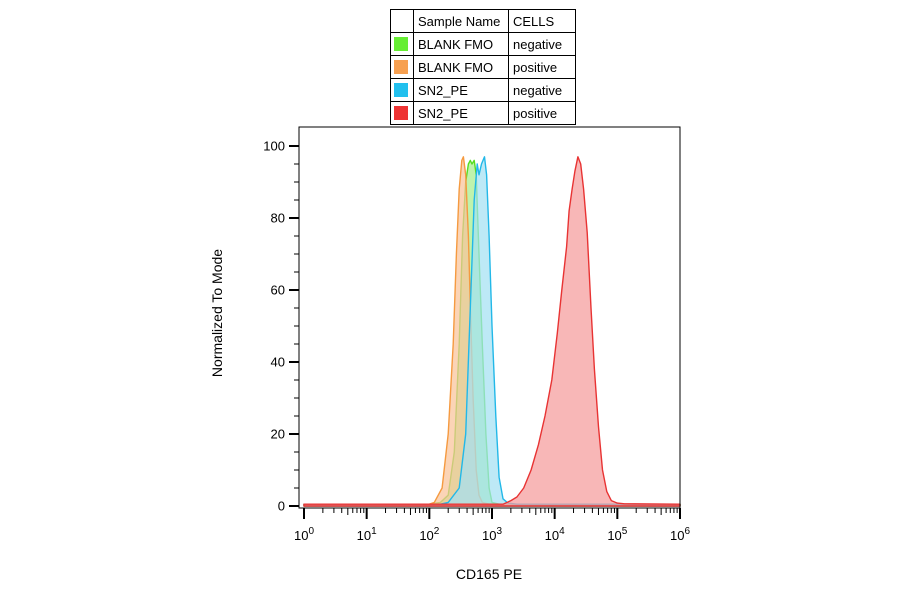  What do you see at coordinates (278, 218) in the screenshot?
I see `y-tick-label: 80` at bounding box center [278, 218].